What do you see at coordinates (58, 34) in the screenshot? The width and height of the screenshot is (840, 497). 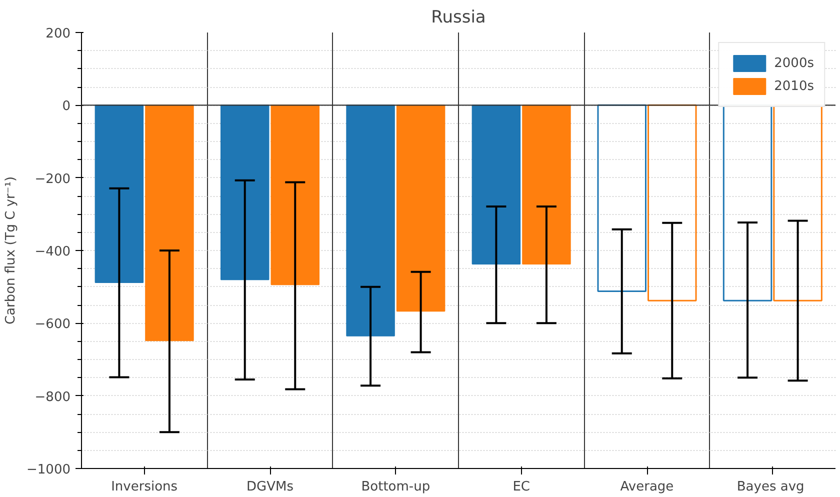 I see `y-tick-label: 200` at bounding box center [58, 34].